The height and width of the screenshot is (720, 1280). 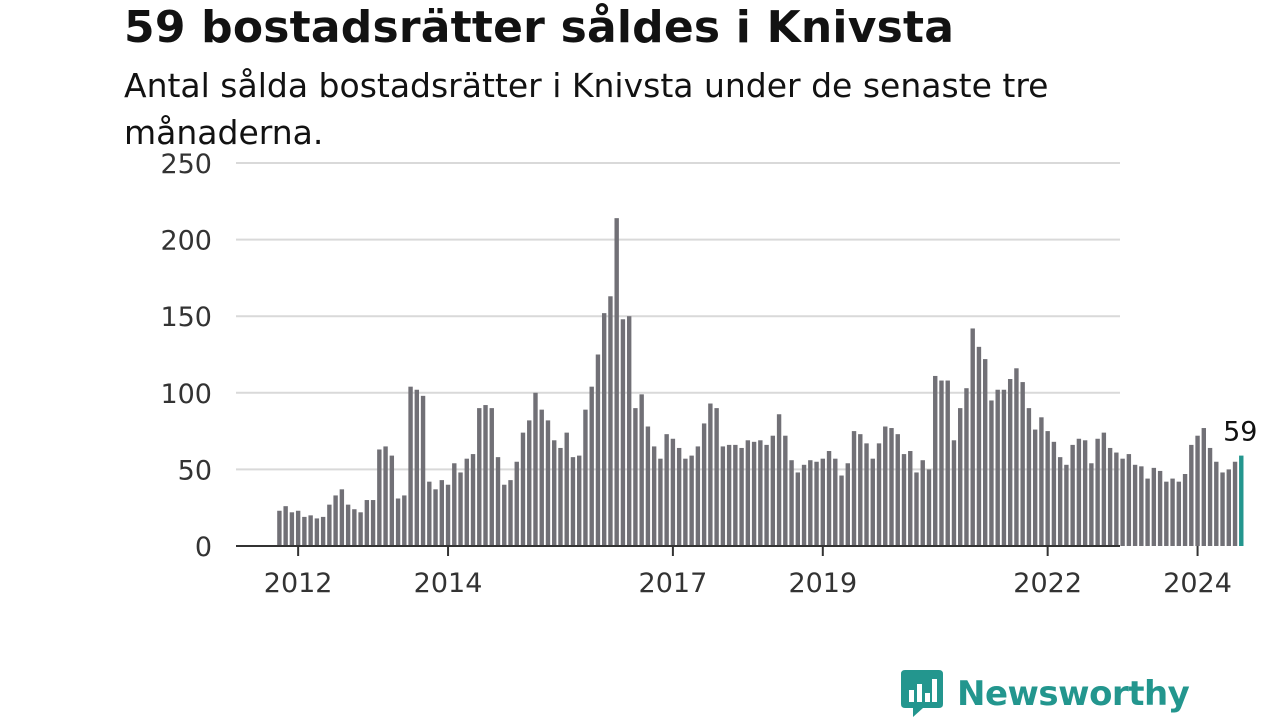 I want to click on y-tick-label: 250, so click(x=186, y=164).